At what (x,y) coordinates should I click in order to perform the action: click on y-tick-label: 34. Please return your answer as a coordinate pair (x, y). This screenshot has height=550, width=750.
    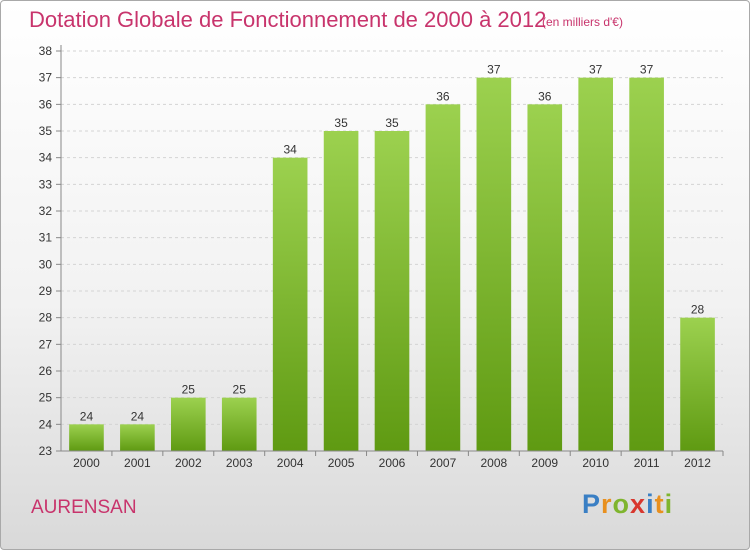
    Looking at the image, I should click on (46, 158).